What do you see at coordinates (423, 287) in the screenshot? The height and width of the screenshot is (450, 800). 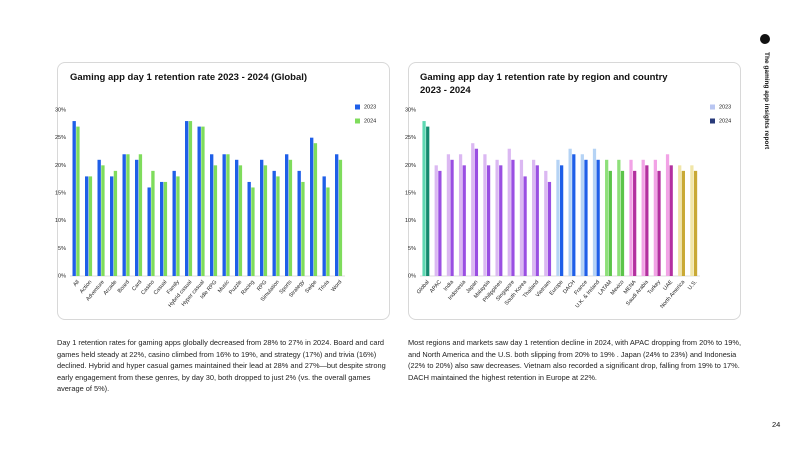 I see `x-tick-label: Global` at bounding box center [423, 287].